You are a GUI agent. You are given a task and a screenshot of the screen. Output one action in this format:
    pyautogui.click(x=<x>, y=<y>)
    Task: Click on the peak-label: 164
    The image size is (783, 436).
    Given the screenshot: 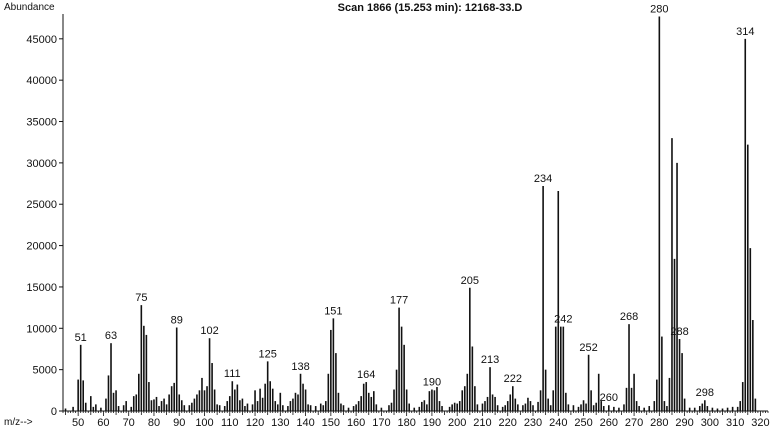 What is the action you would take?
    pyautogui.click(x=366, y=375)
    